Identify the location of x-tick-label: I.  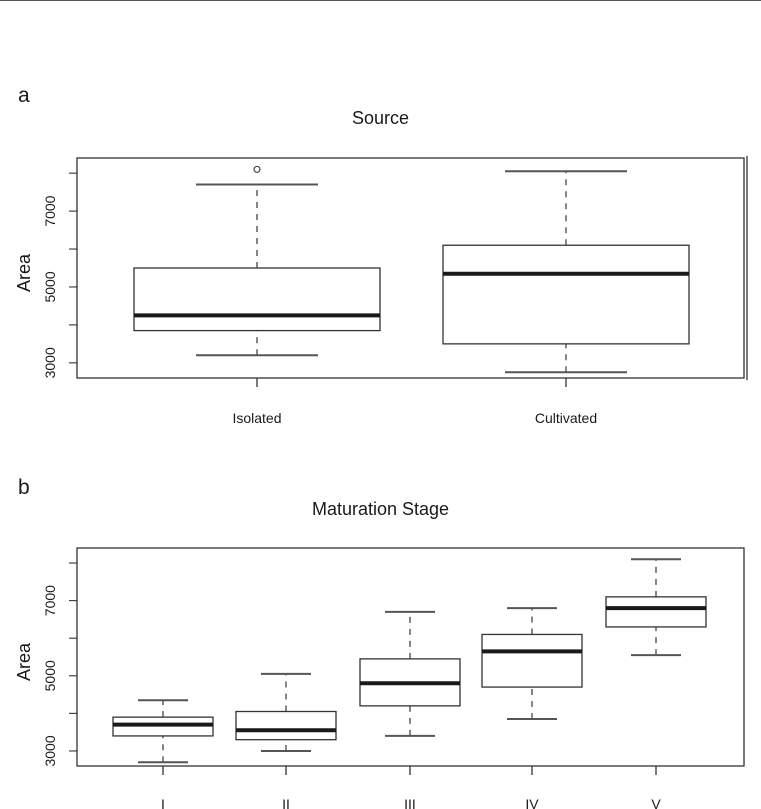
(163, 802).